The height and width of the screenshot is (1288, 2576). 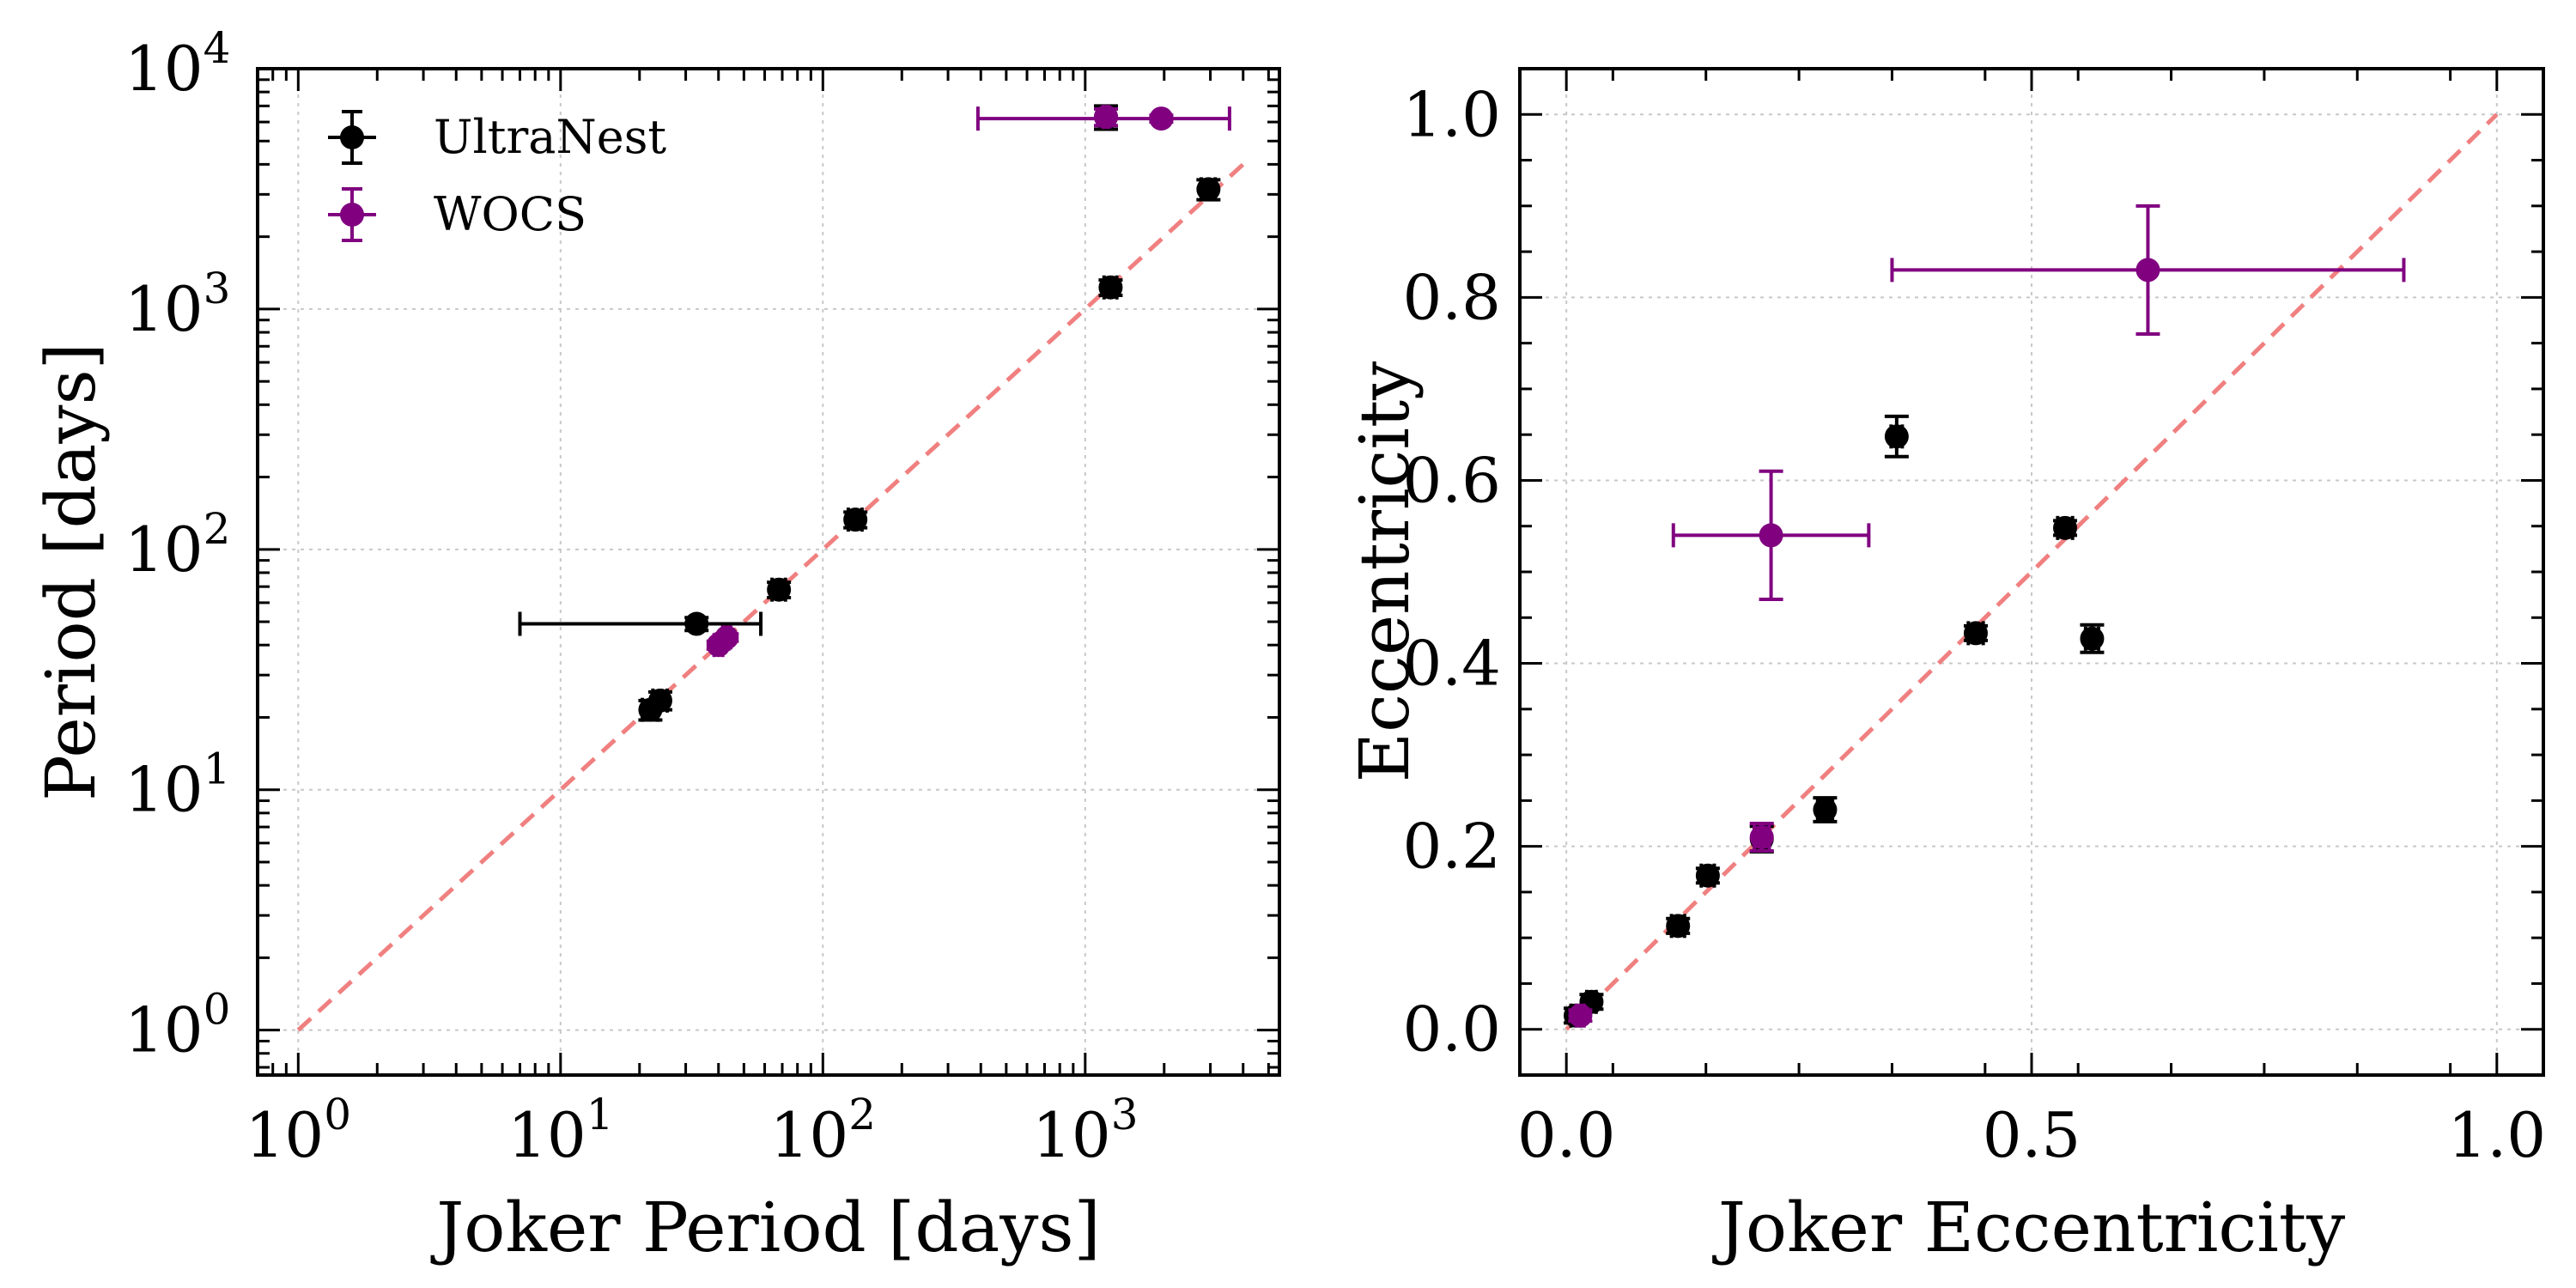 I want to click on x-tick-label: 1.0, so click(x=2497, y=1135).